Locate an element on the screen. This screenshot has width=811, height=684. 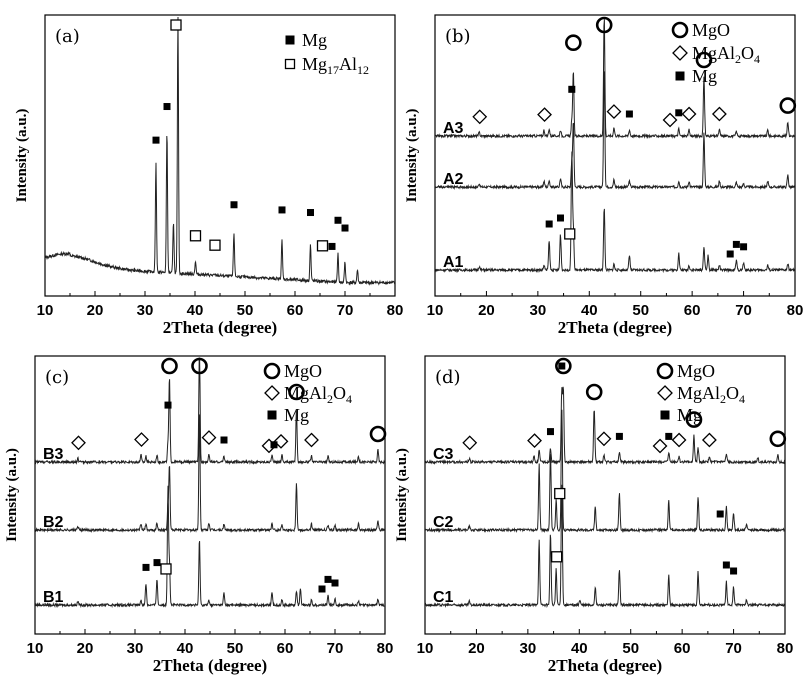
series-label-A1: A1 is located at coordinates (453, 262).